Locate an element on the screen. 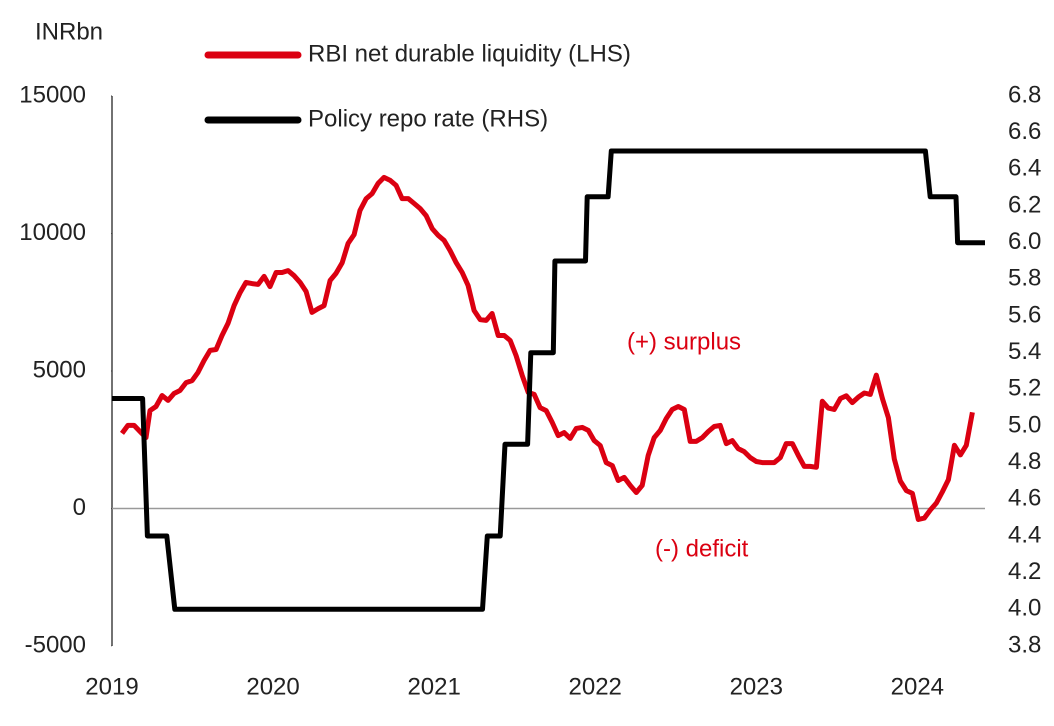  y-tick-label: -5000 is located at coordinates (55, 644).